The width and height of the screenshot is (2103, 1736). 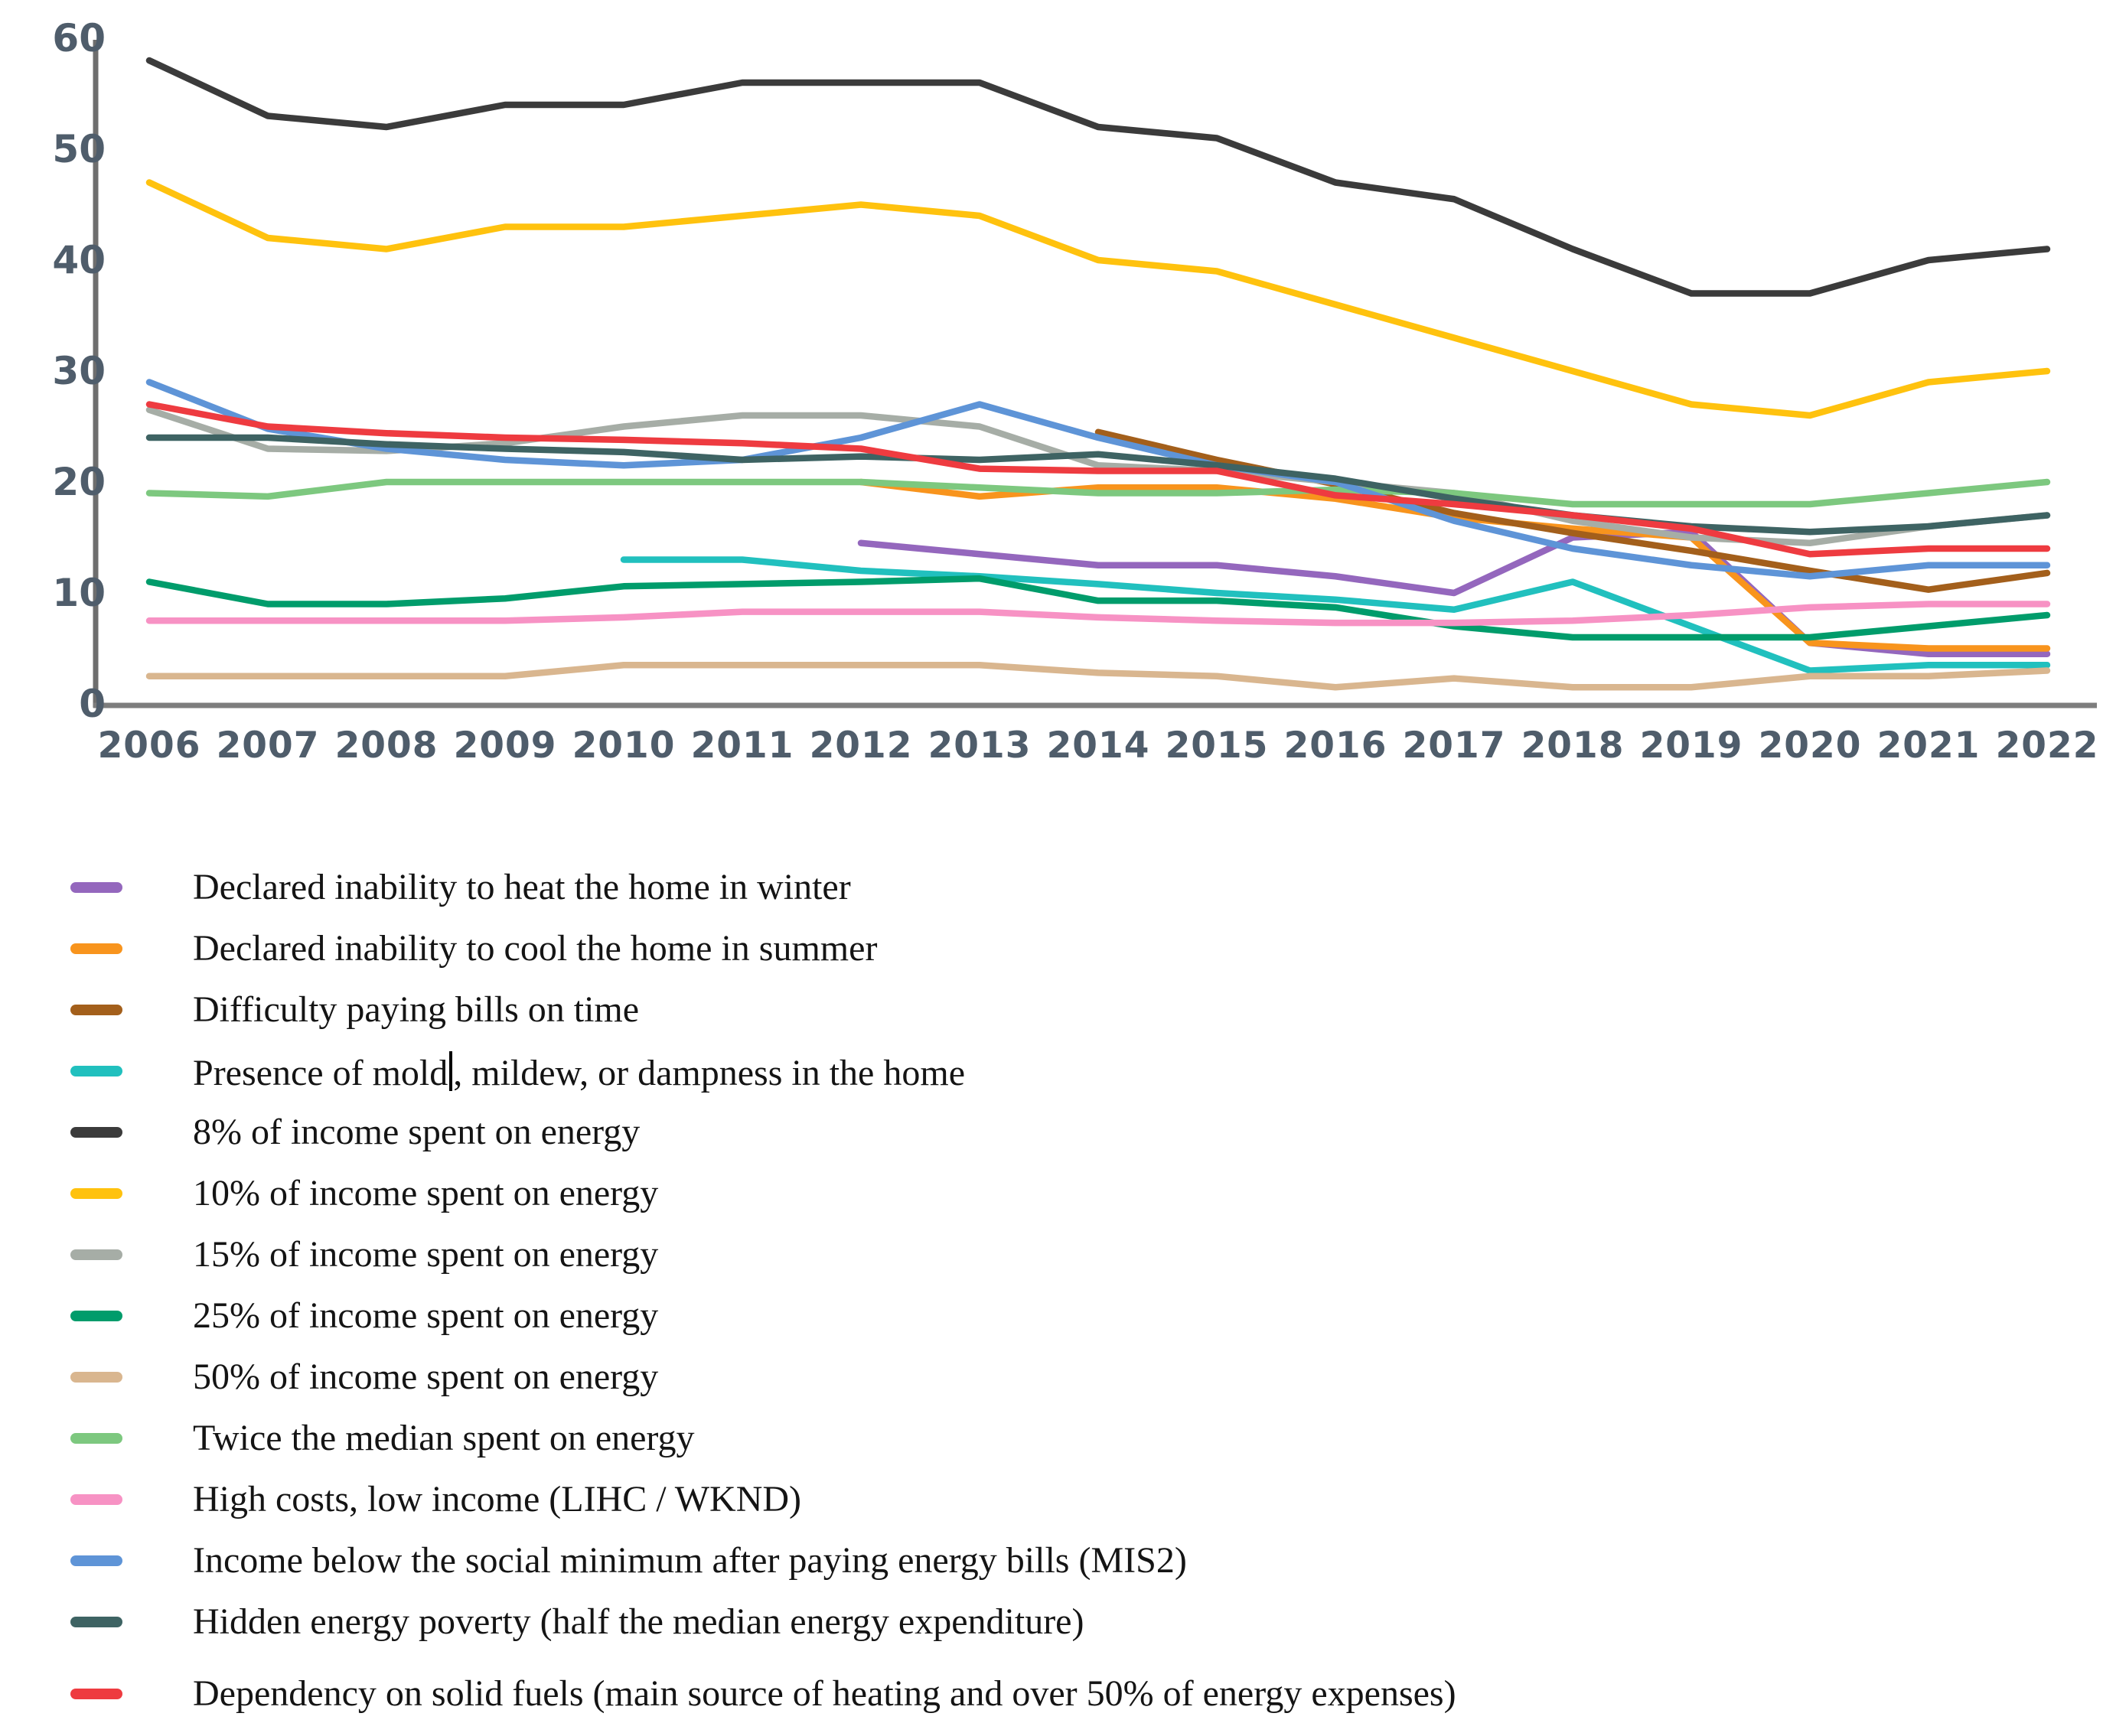 I want to click on y-tick-label-40: 40, so click(x=79, y=260).